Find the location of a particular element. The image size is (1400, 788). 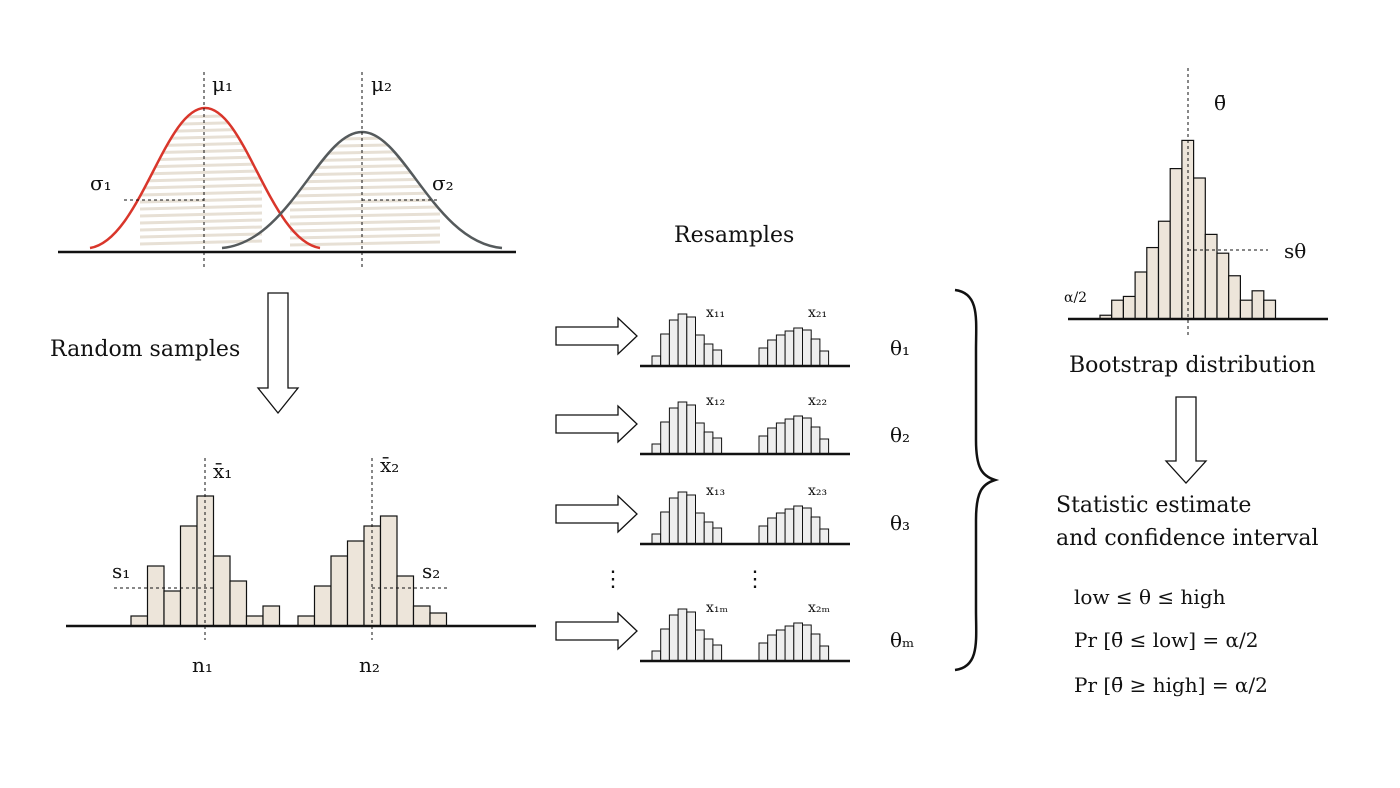

bootstrap-histogram is located at coordinates (1188, 229).